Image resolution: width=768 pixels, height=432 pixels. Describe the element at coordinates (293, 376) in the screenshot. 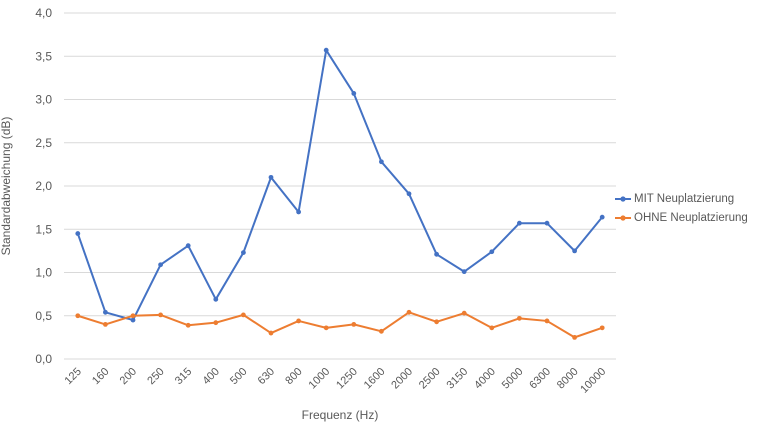

I see `x-tick-label: 800` at that location.